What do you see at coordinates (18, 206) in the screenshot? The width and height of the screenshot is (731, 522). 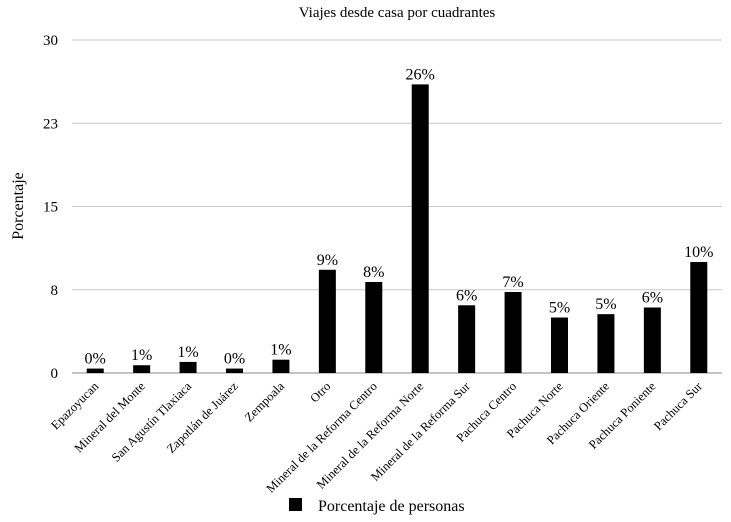 I see `y-axis-label: Porcentaje` at bounding box center [18, 206].